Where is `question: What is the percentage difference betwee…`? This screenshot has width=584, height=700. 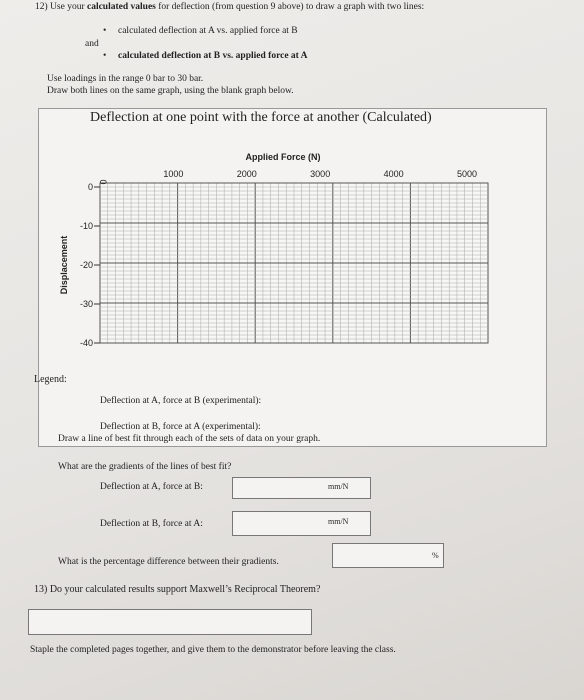
question: What is the percentage difference betwee… is located at coordinates (168, 562).